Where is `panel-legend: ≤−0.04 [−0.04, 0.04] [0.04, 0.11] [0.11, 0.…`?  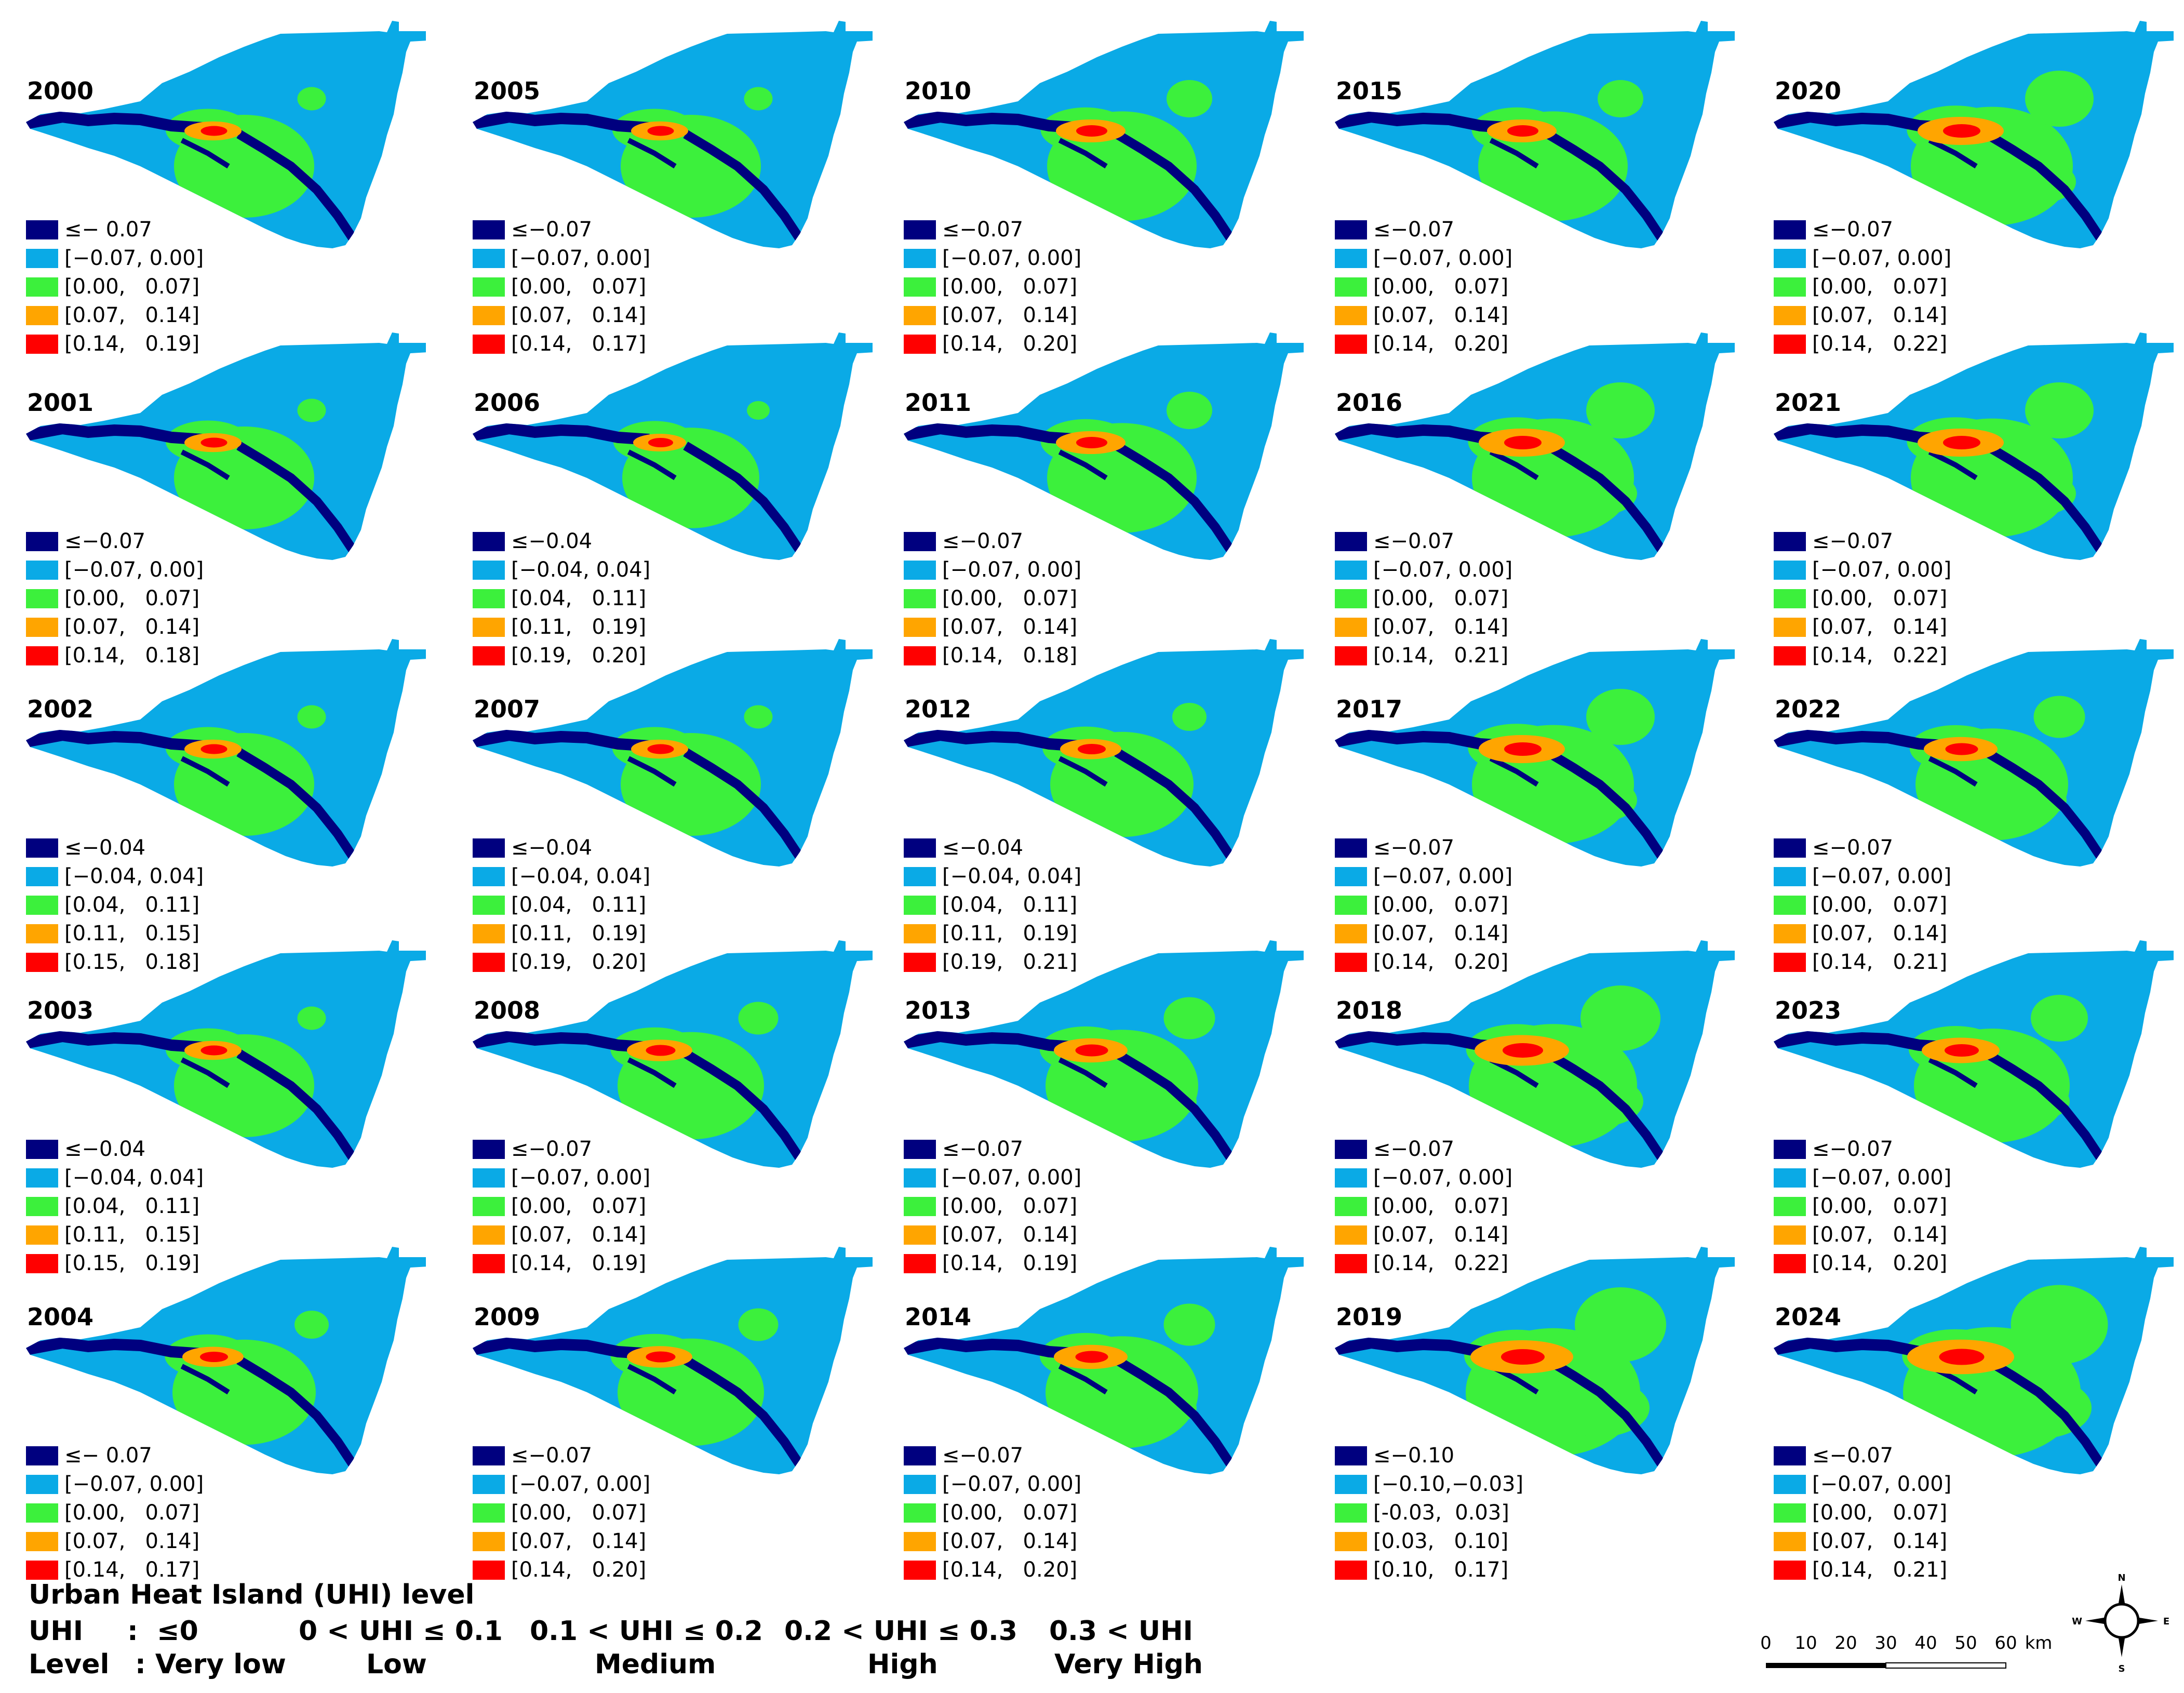 panel-legend: ≤−0.04 [−0.04, 0.04] [0.04, 0.11] [0.11, 0.… is located at coordinates (115, 905).